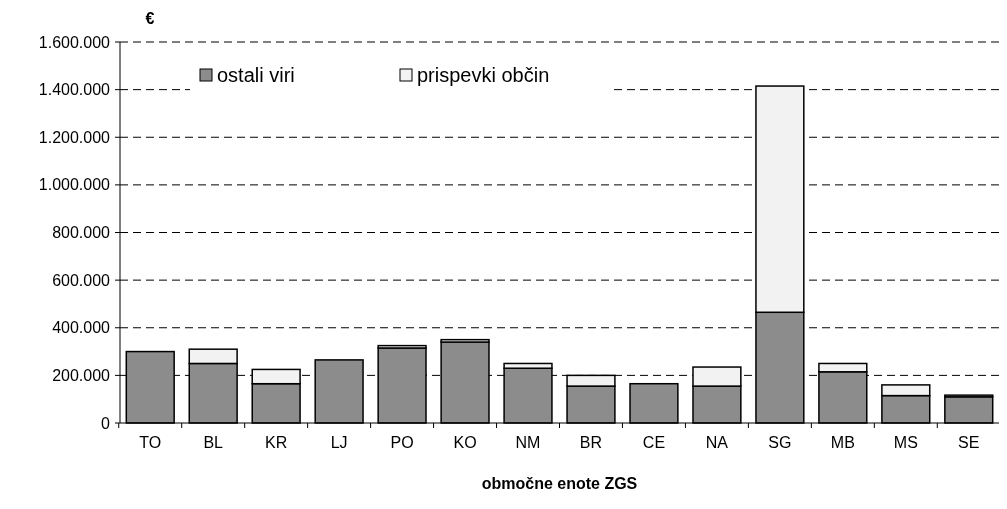 The width and height of the screenshot is (1007, 509). I want to click on x-tick-label: NM, so click(528, 442).